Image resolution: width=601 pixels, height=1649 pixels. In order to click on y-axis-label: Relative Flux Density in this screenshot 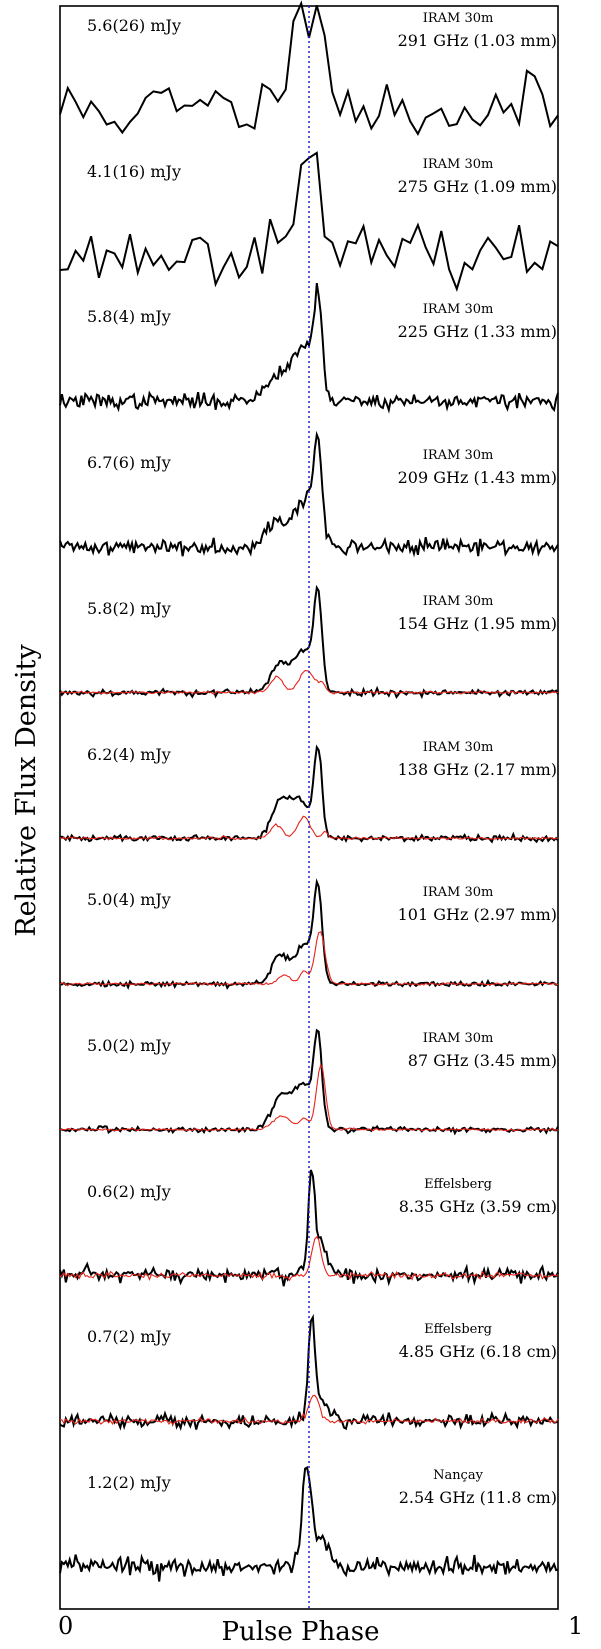, I will do `click(26, 790)`.